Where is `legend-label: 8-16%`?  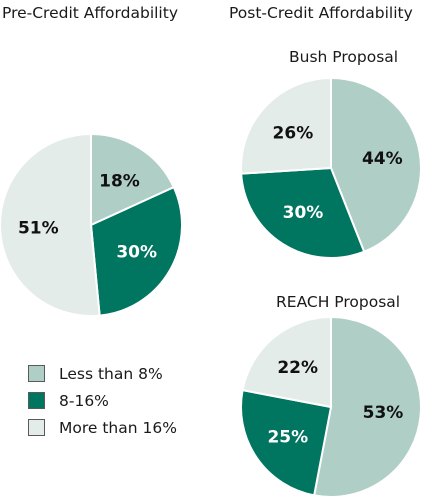 legend-label: 8-16% is located at coordinates (84, 400).